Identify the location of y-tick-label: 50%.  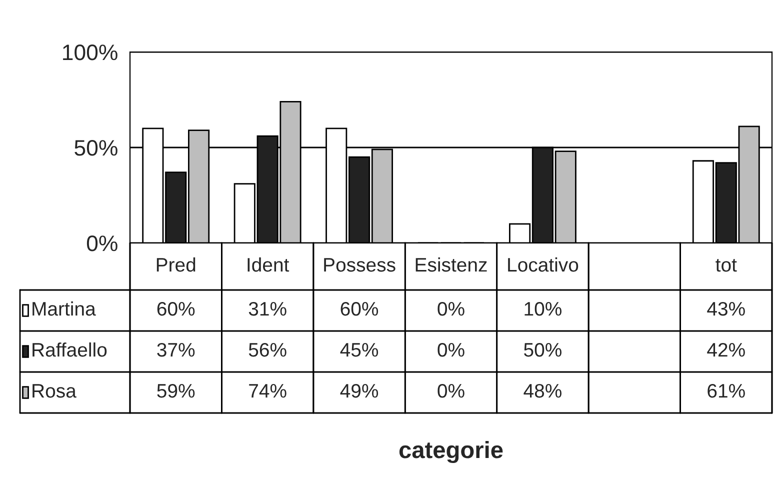
(96, 148).